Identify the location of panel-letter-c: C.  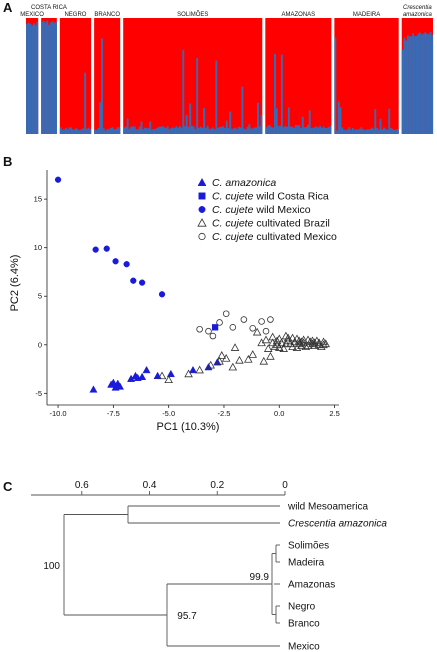
(8, 486).